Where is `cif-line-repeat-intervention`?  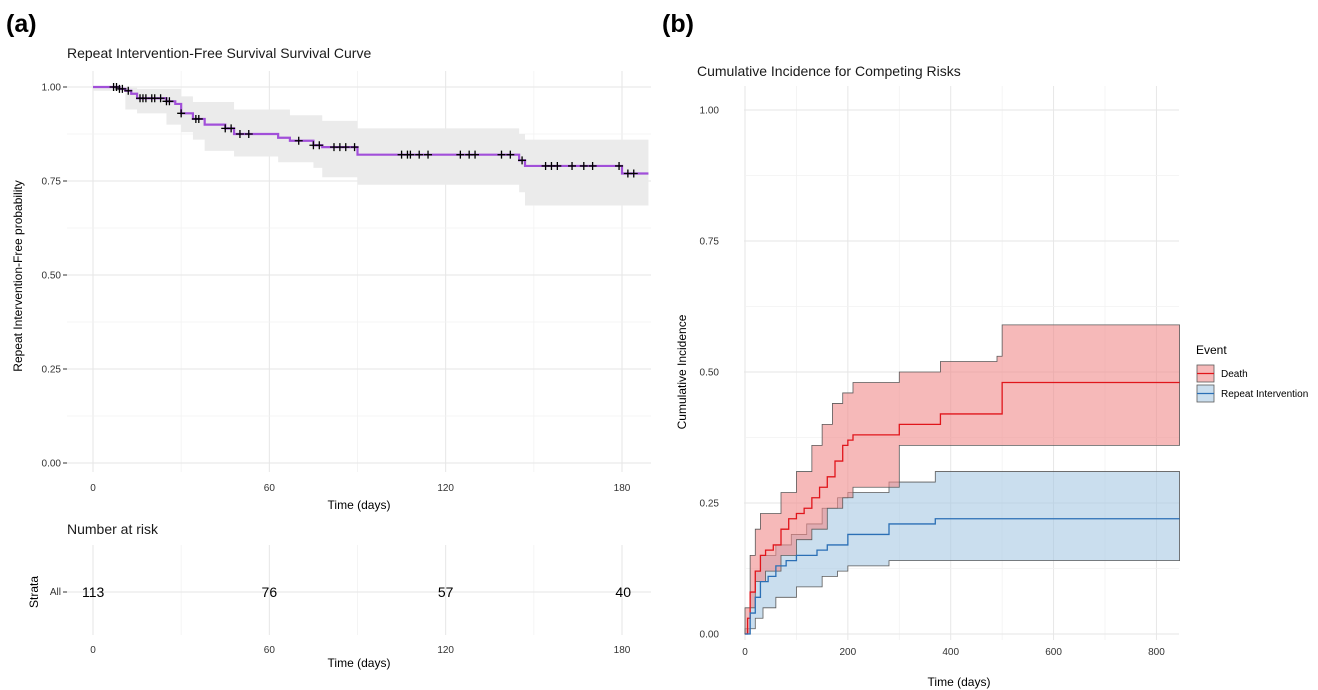 cif-line-repeat-intervention is located at coordinates (962, 576).